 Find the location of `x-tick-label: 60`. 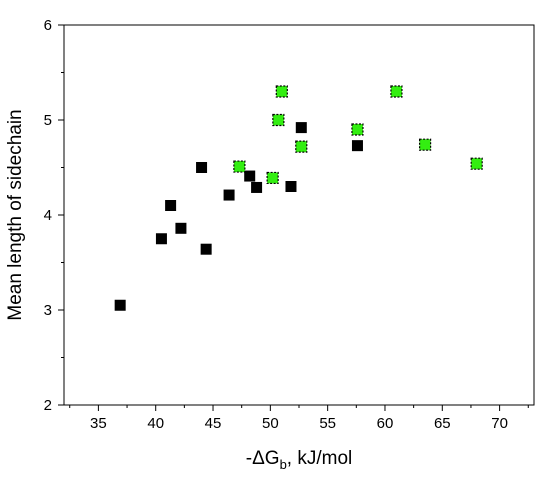

x-tick-label: 60 is located at coordinates (385, 423).